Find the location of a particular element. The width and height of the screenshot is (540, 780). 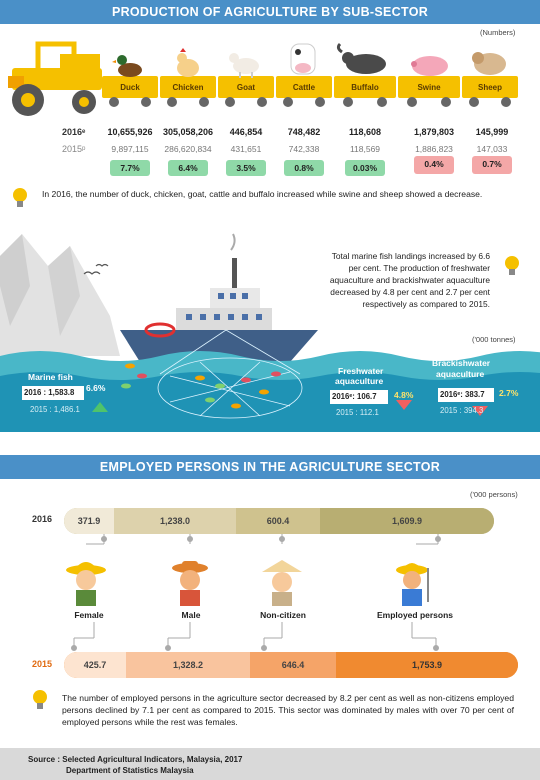

non-citizen-farmer-icon is located at coordinates (282, 583).